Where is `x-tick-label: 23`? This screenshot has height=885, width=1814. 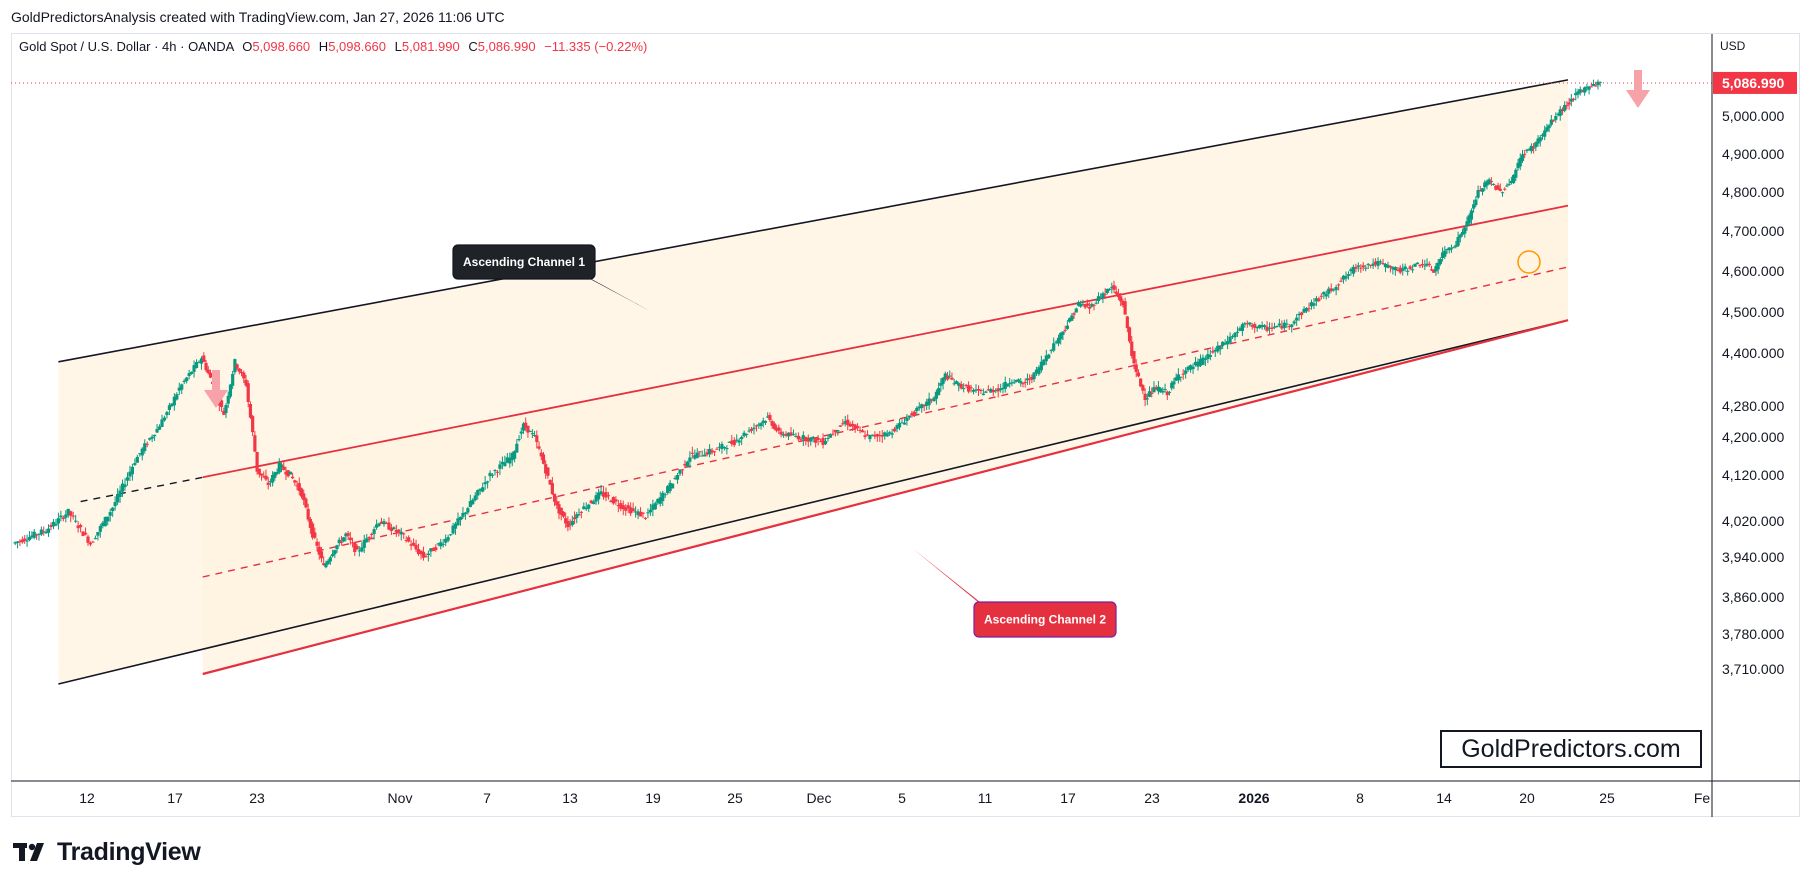
x-tick-label: 23 is located at coordinates (257, 798).